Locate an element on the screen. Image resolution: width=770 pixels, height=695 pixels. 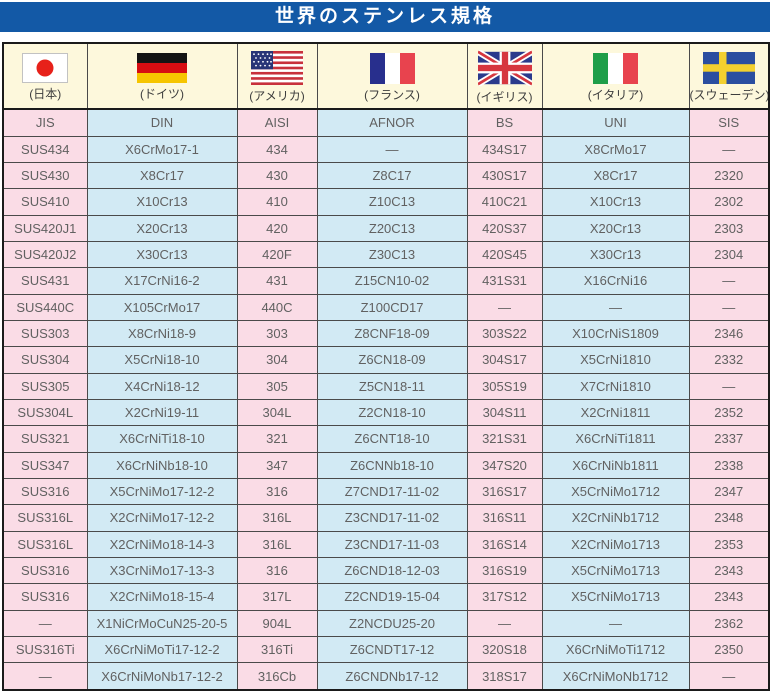
standard-cell: 2303 is located at coordinates (729, 228).